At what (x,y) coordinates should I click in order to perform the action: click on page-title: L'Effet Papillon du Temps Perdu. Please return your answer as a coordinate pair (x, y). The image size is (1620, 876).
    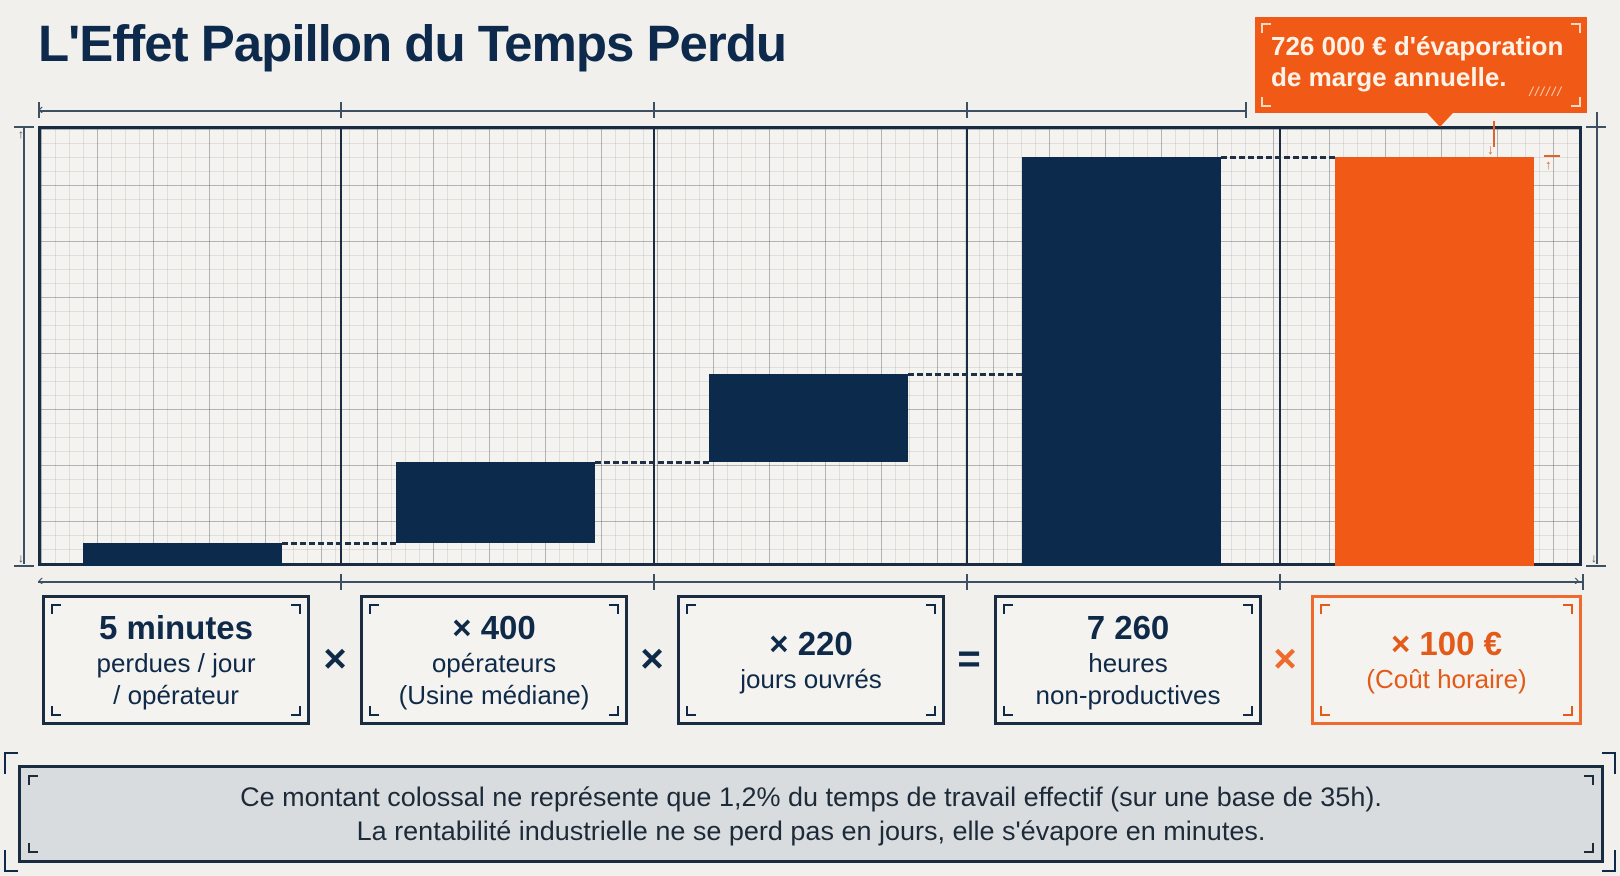
    Looking at the image, I should click on (412, 43).